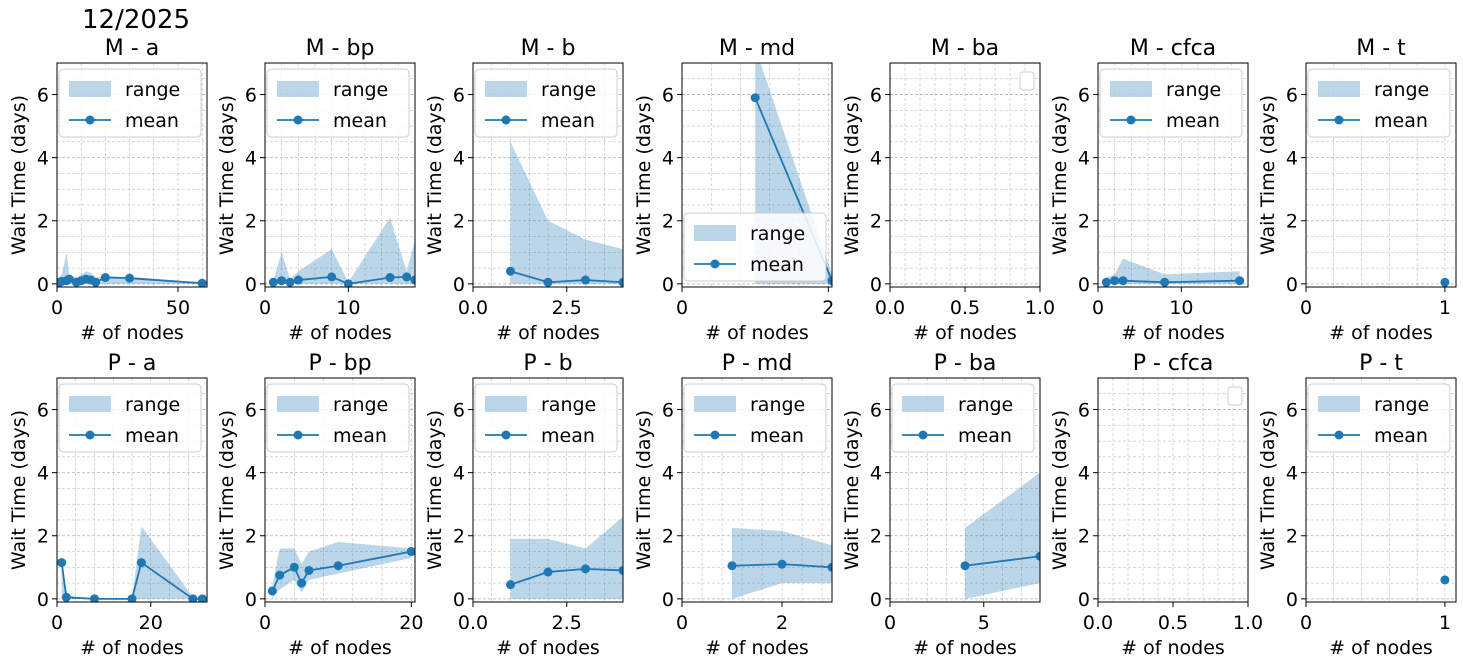 The width and height of the screenshot is (1463, 667). Describe the element at coordinates (547, 363) in the screenshot. I see `subplot-title: P - b` at that location.